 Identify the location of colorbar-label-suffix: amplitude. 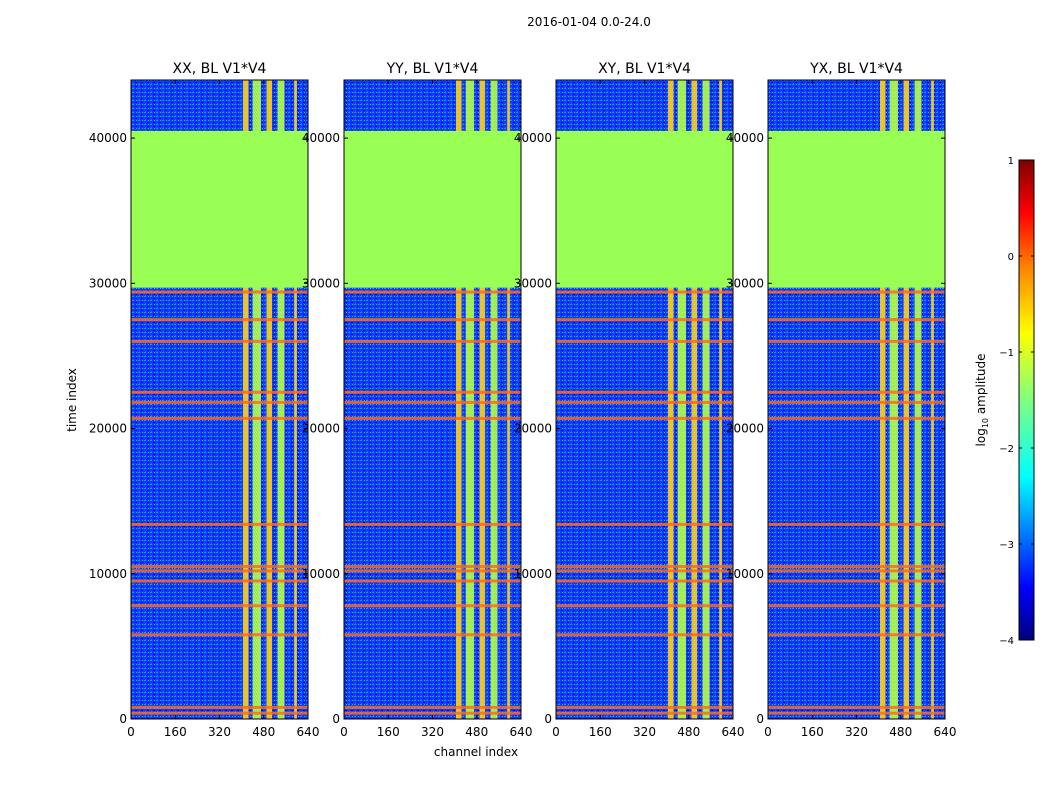
(981, 386).